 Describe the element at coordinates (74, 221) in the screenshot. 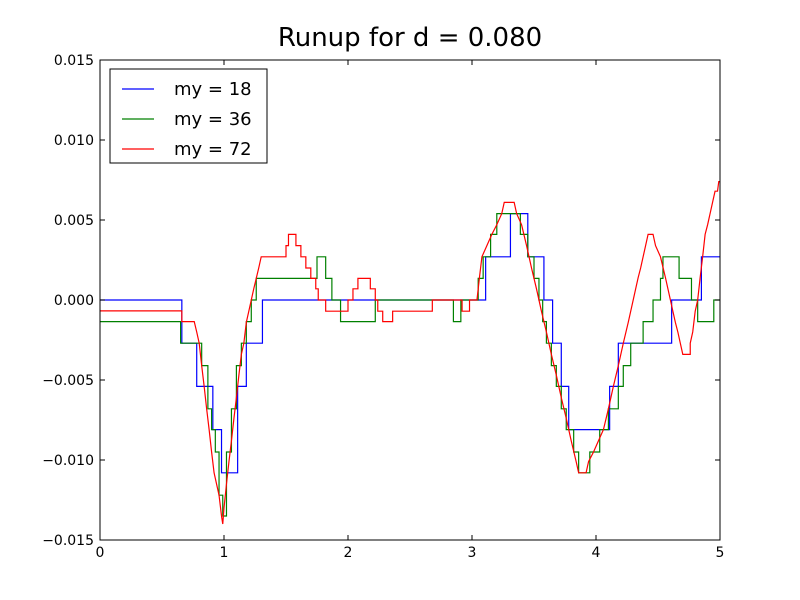

I see `y-tick-label: 0.005` at that location.